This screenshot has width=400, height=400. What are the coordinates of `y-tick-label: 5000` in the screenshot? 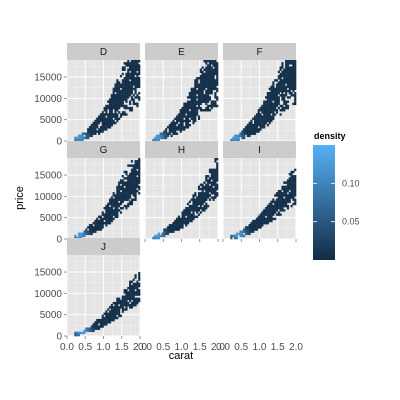 It's located at (51, 315).